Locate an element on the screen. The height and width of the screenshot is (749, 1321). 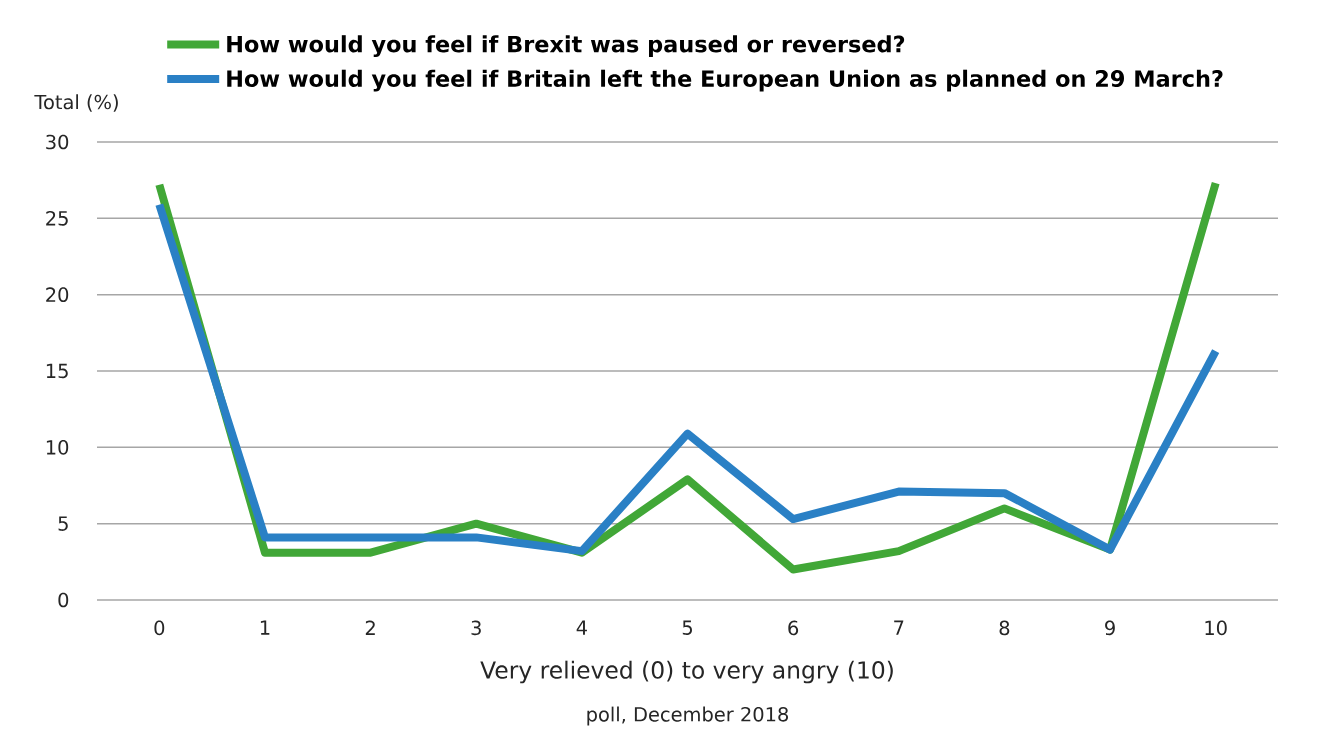
x-tick-label: 6 is located at coordinates (793, 628).